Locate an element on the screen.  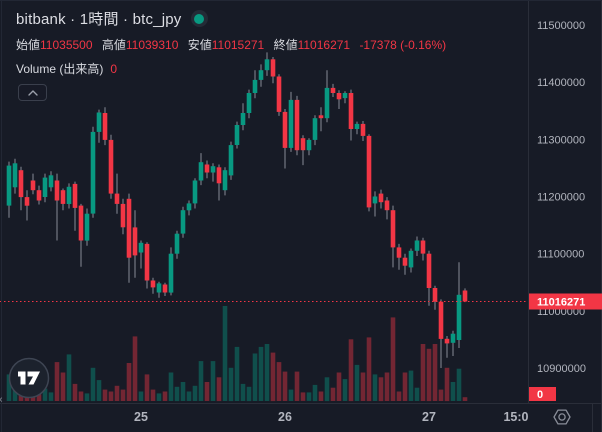
price-tick-label: 11200000 is located at coordinates (561, 198).